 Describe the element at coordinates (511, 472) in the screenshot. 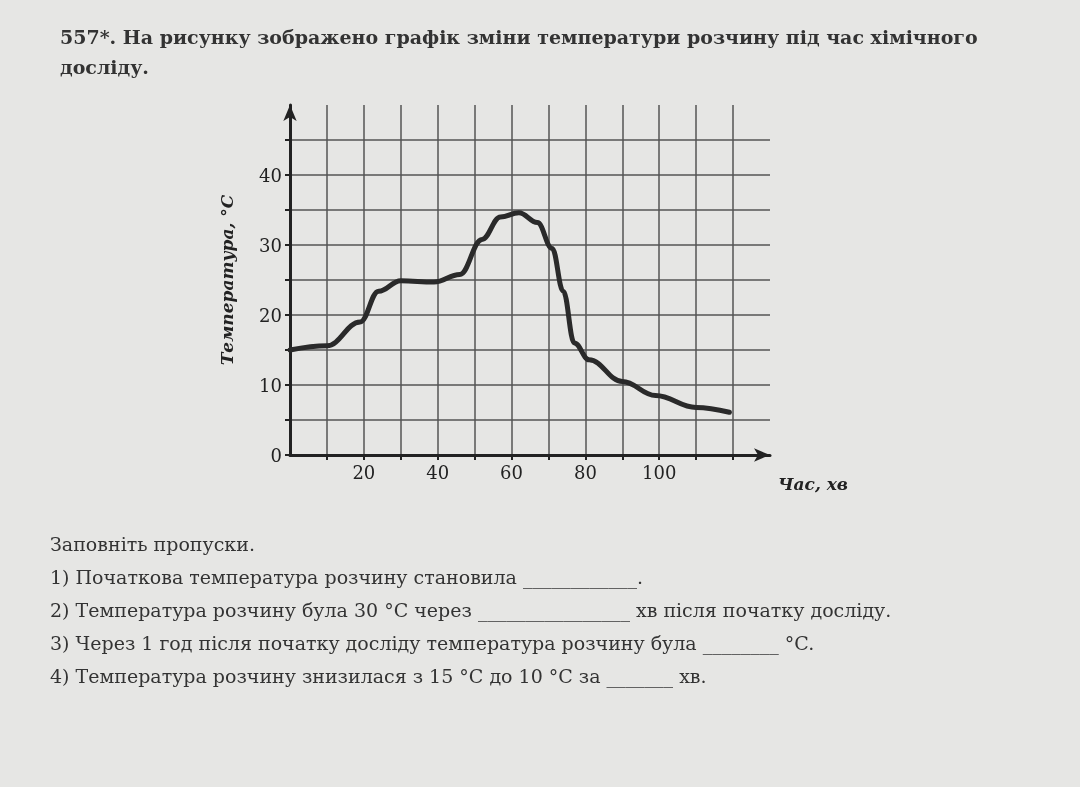

I see `x-tick-label: 60` at that location.